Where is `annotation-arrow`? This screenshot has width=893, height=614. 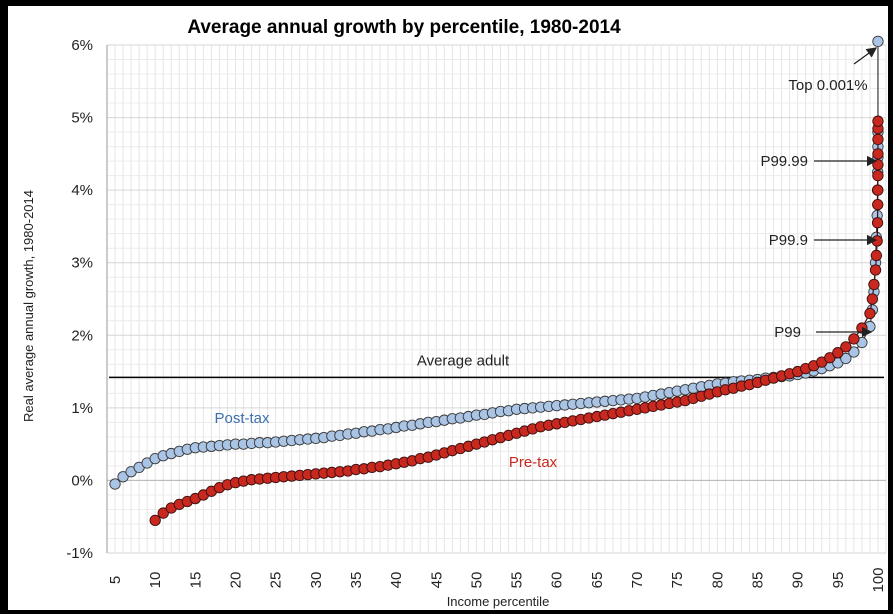
annotation-arrow is located at coordinates (865, 56).